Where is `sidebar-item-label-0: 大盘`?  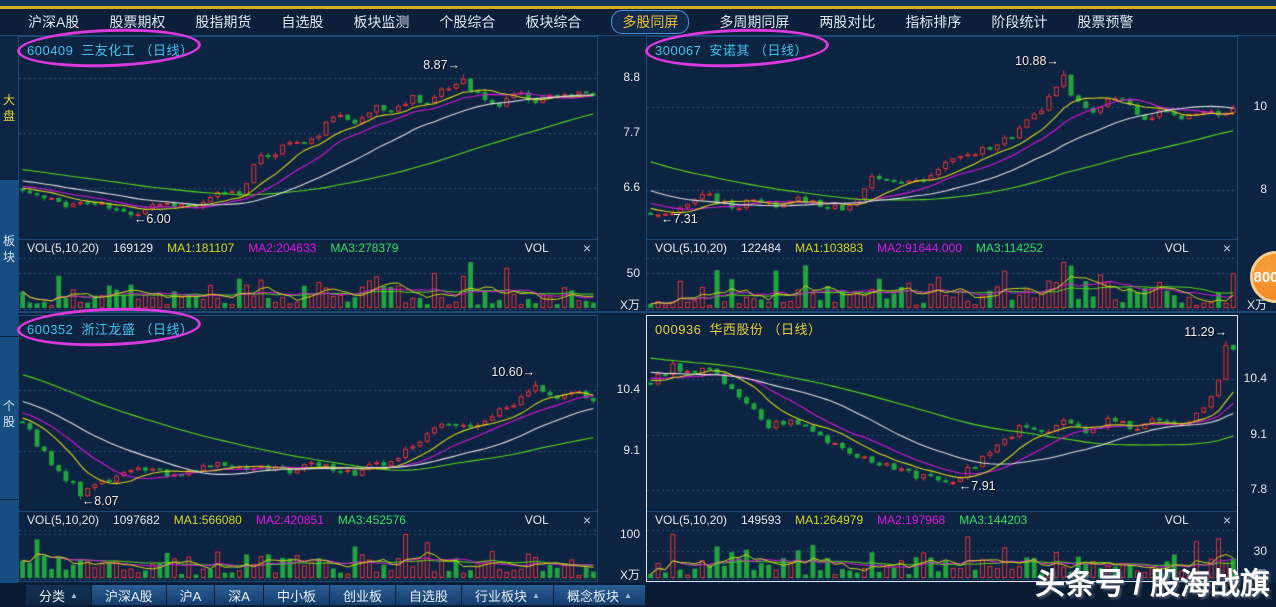 sidebar-item-label-0: 大盘 is located at coordinates (8, 108).